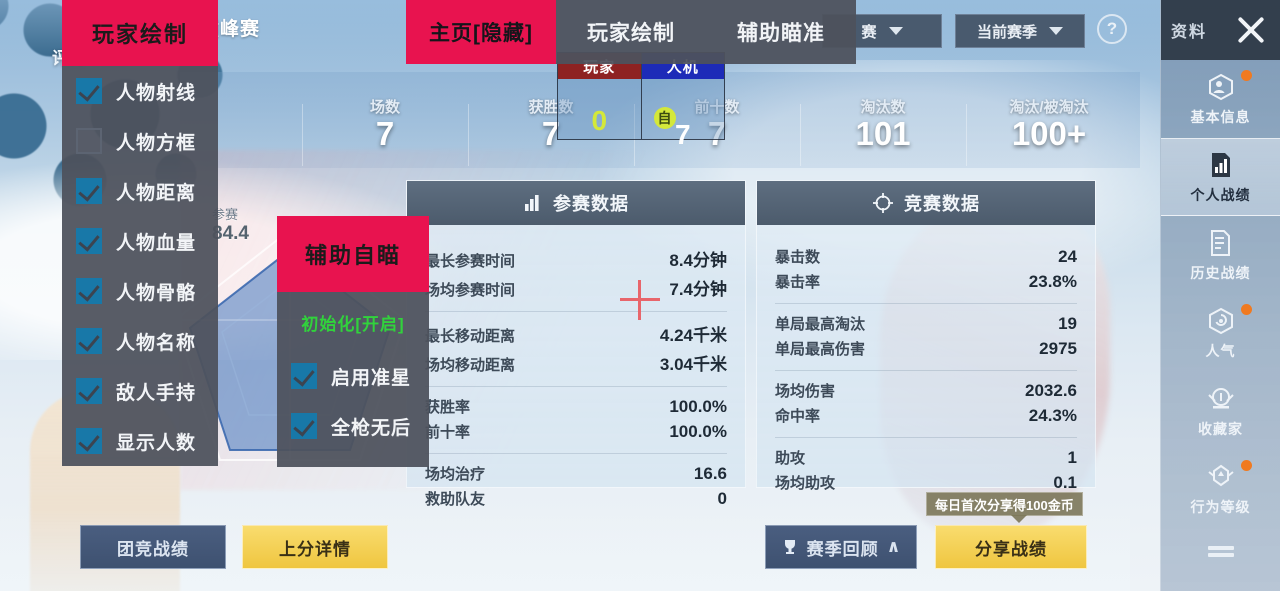 Image resolution: width=1280 pixels, height=591 pixels. Describe the element at coordinates (353, 324) in the screenshot. I see `cheat-aim-init-status: 初始化[开启]` at that location.